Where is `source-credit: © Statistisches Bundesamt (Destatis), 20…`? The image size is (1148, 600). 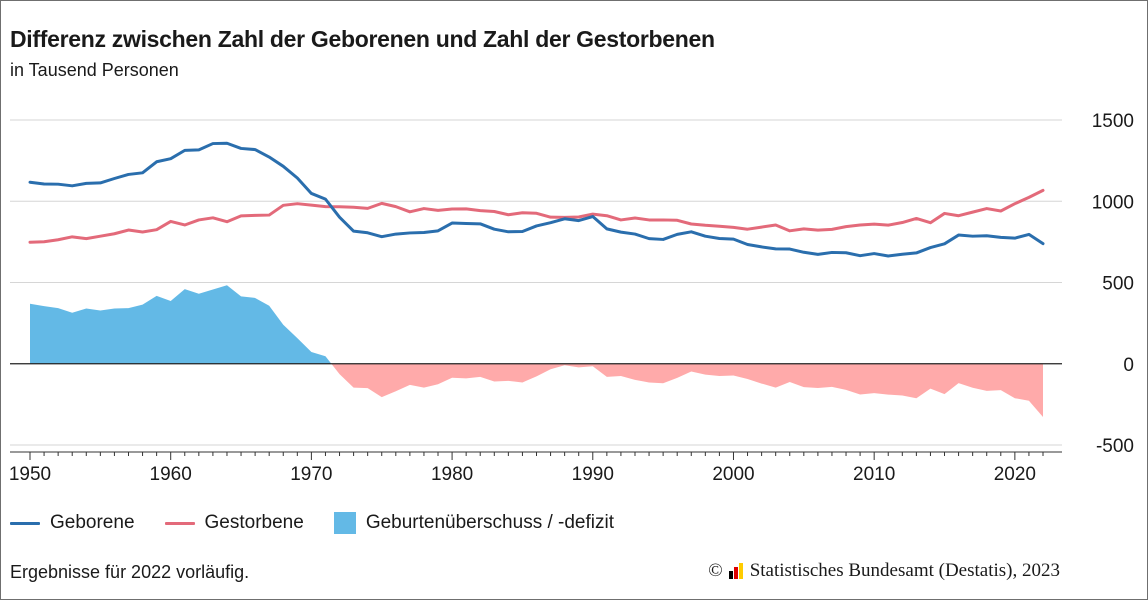 source-credit: © Statistisches Bundesamt (Destatis), 20… is located at coordinates (884, 571).